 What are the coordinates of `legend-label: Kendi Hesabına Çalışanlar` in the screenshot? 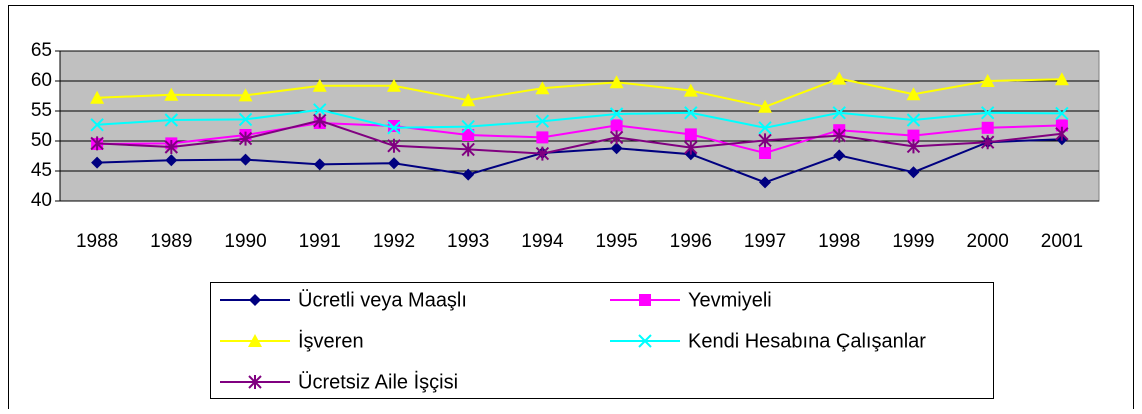 It's located at (807, 341).